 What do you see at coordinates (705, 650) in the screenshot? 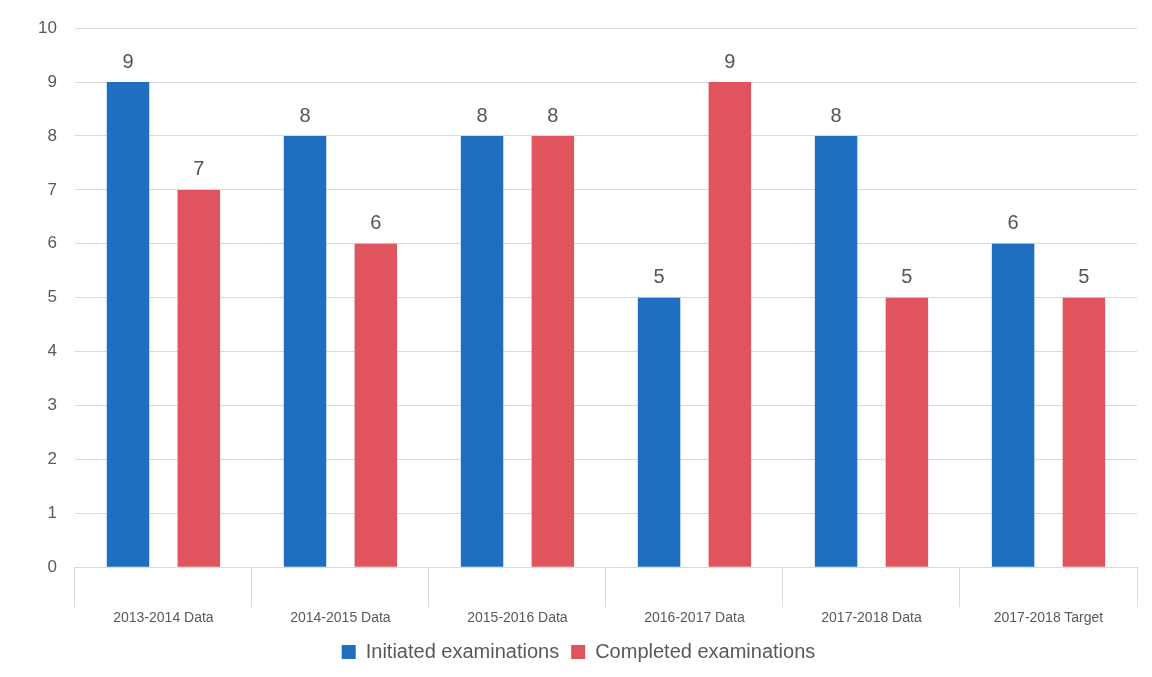
I see `legend-label: Completed examinations` at bounding box center [705, 650].